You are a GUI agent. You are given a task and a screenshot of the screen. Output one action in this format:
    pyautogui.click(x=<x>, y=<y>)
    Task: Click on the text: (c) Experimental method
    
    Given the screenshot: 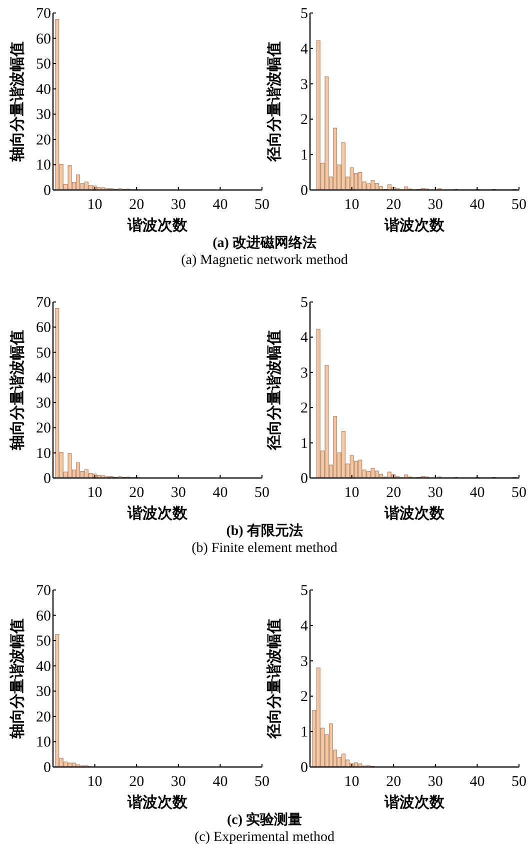 What is the action you would take?
    pyautogui.click(x=264, y=837)
    